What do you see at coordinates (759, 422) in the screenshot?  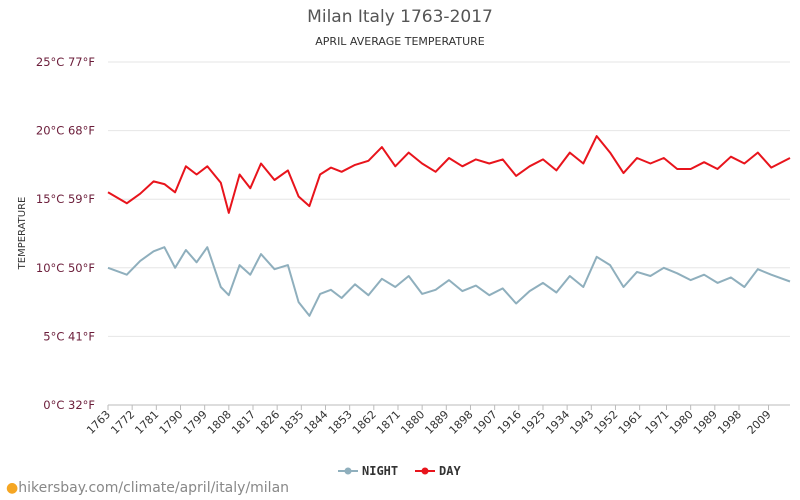 I see `x-tick-label: 2009` at bounding box center [759, 422].